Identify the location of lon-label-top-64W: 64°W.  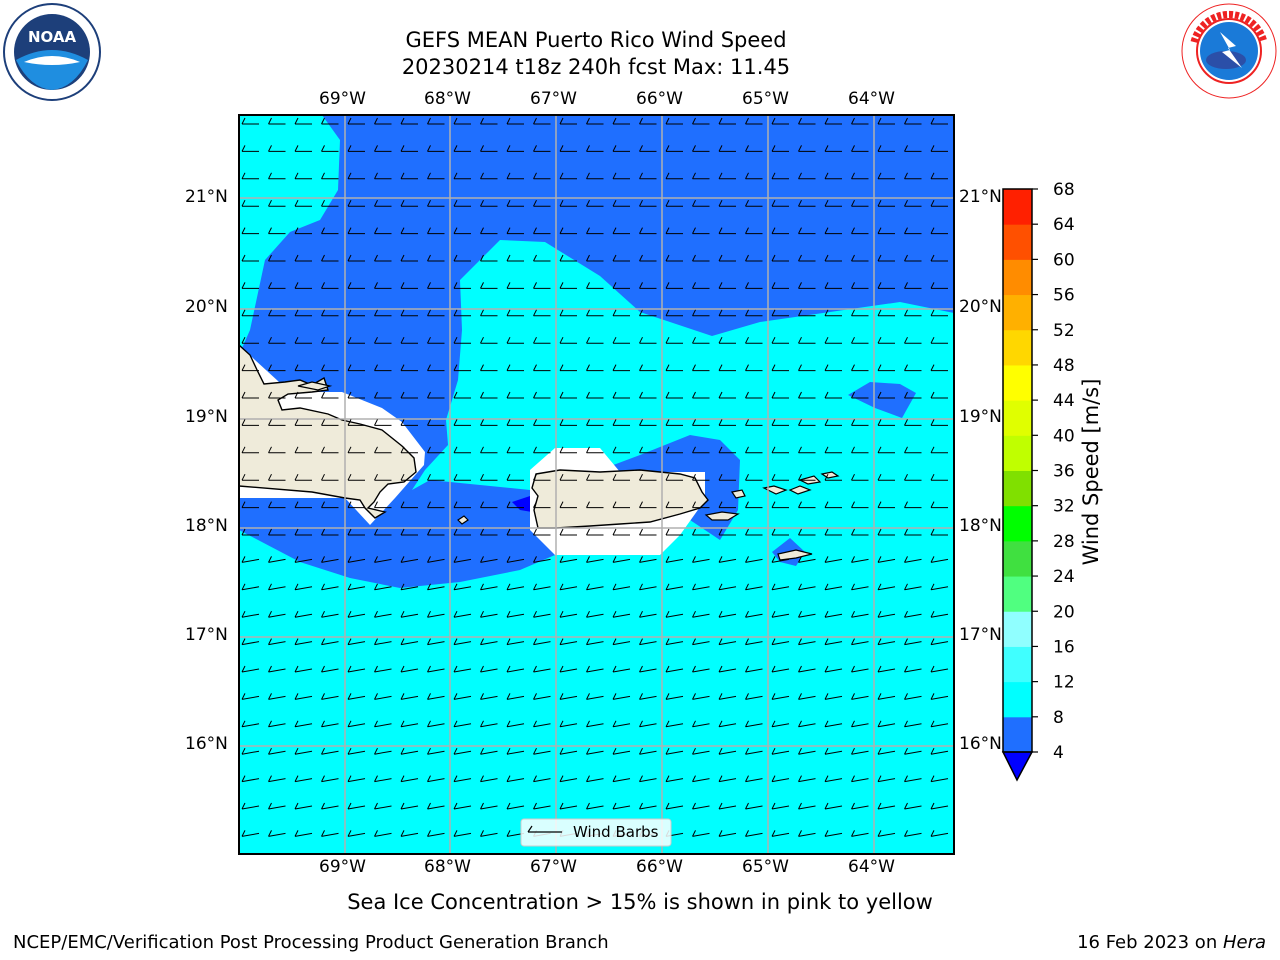
(871, 99).